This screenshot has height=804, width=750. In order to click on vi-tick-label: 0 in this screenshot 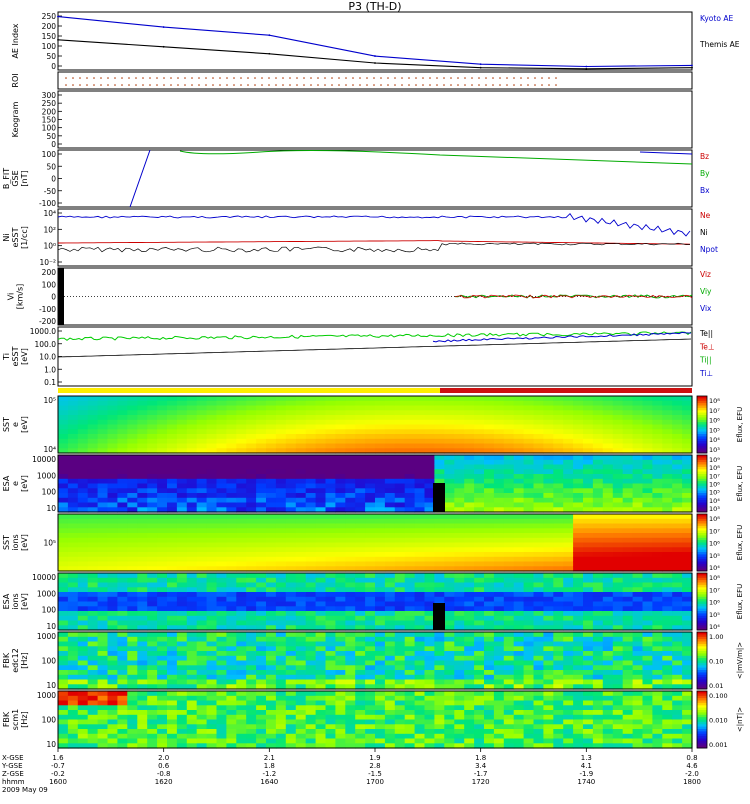, I will do `click(53, 297)`.